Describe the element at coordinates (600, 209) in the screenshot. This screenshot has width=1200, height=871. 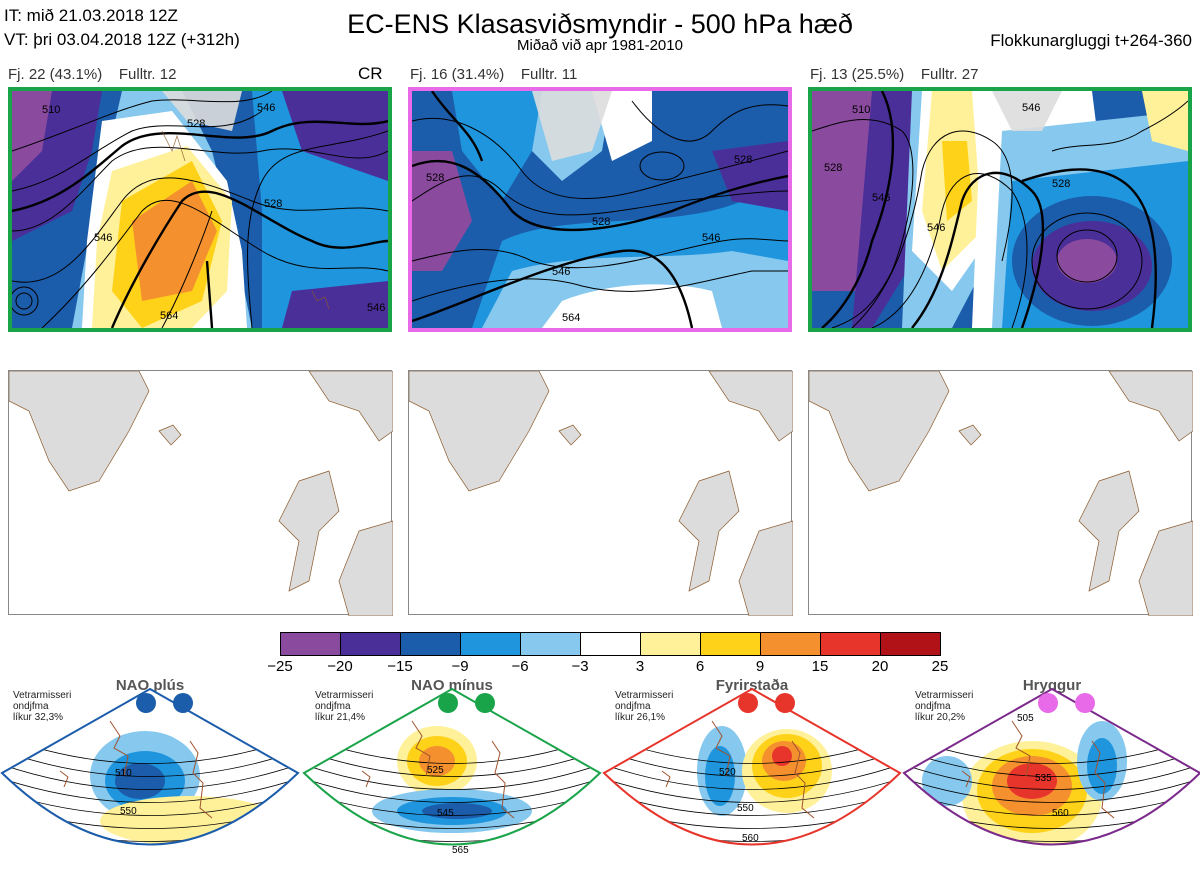
I see `cluster-map-2: 528 528 528 546 546 564` at that location.